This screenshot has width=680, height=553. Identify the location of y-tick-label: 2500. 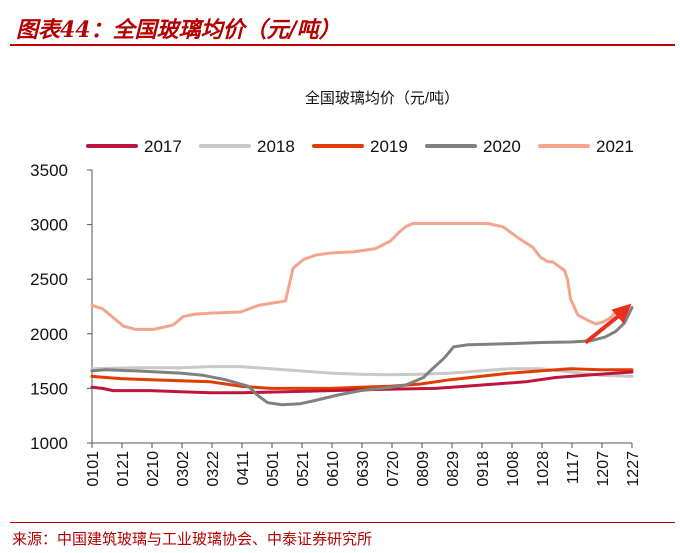
(49, 279).